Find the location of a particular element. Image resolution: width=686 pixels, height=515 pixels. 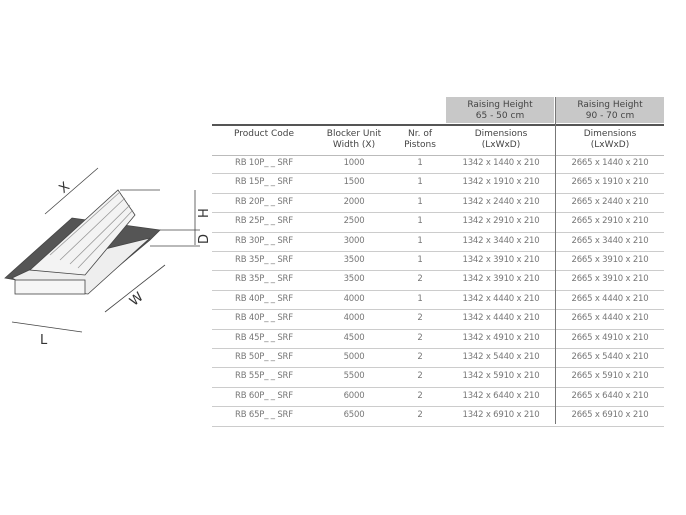

table-cell: 6500 is located at coordinates (354, 415).